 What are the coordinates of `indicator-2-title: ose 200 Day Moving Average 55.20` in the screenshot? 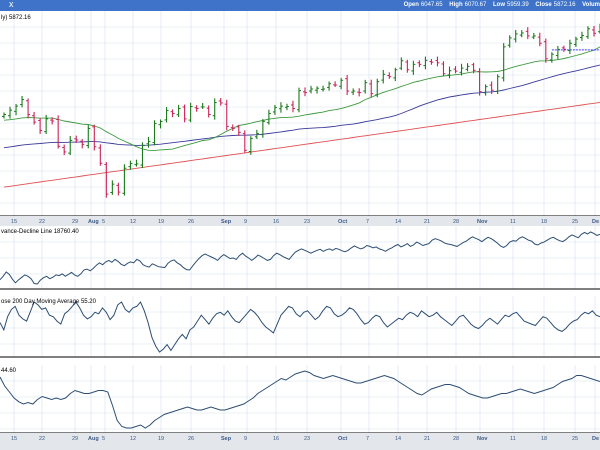 It's located at (49, 302).